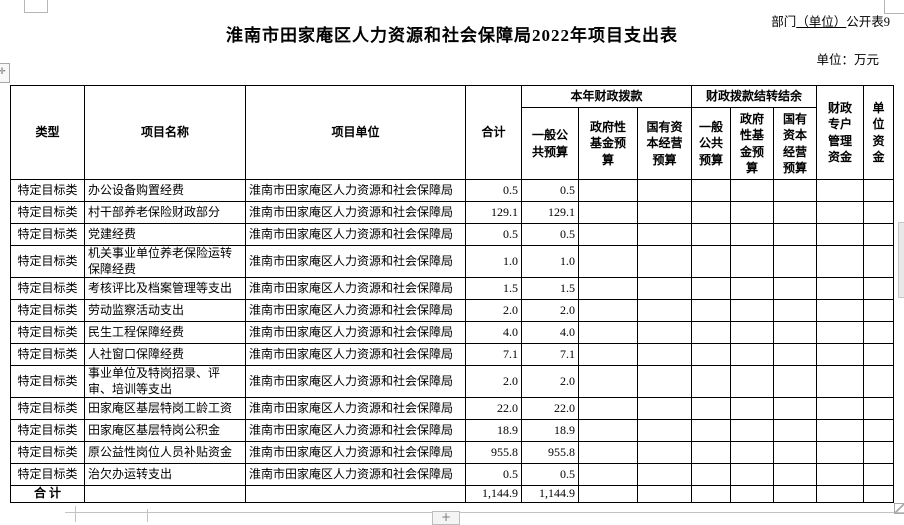 The width and height of the screenshot is (904, 525). I want to click on row-name-cell: 原公益性岗位人员补贴资金, so click(165, 453).